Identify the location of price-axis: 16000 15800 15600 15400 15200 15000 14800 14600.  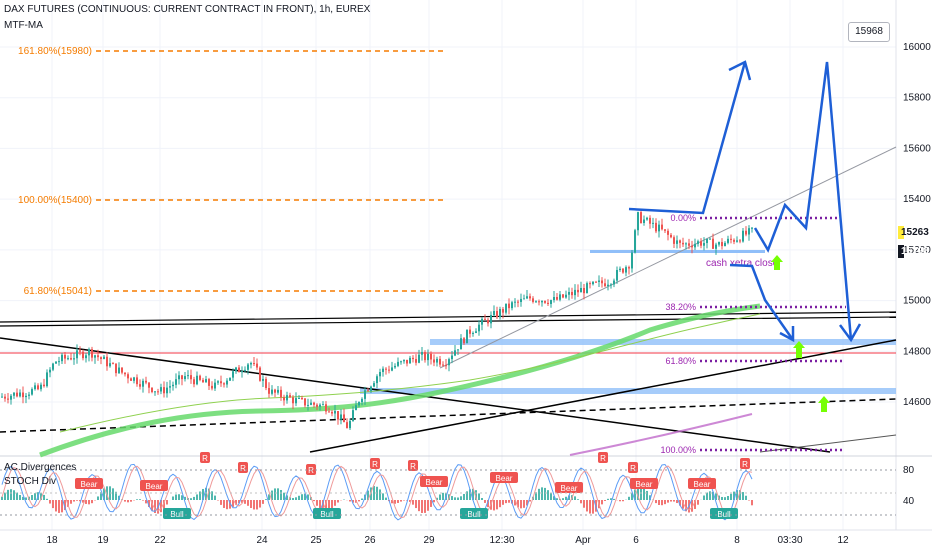
(917, 225).